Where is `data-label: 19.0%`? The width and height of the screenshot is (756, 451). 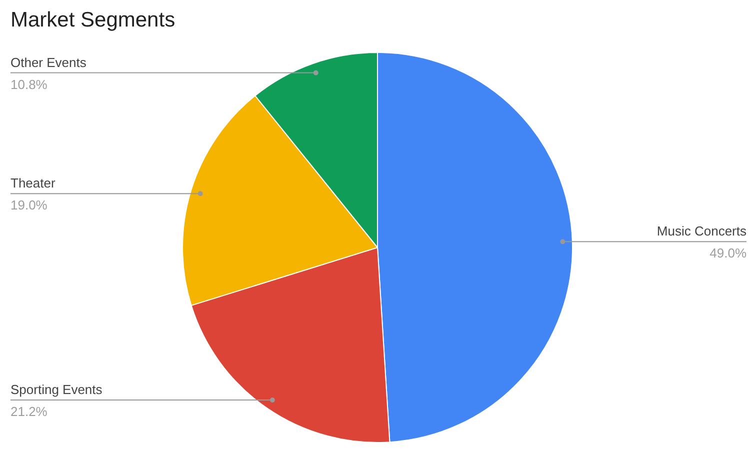
data-label: 19.0% is located at coordinates (29, 205).